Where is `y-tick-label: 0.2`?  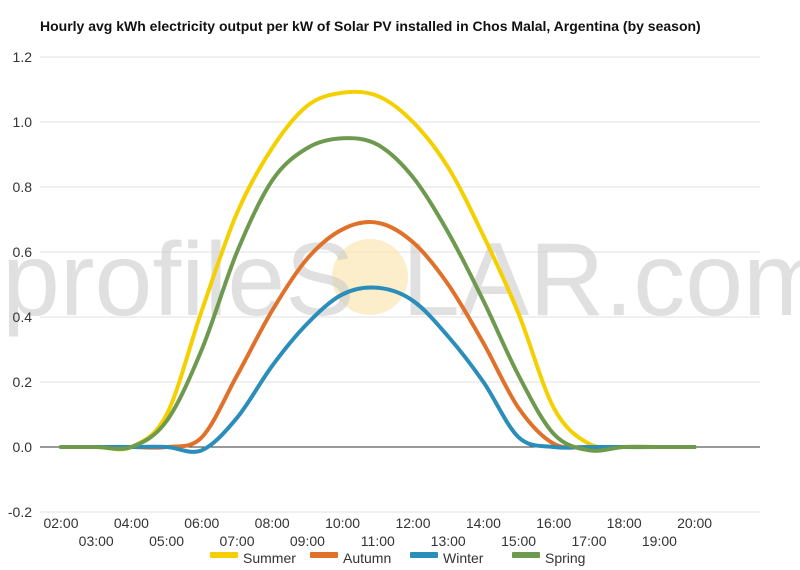 y-tick-label: 0.2 is located at coordinates (23, 382).